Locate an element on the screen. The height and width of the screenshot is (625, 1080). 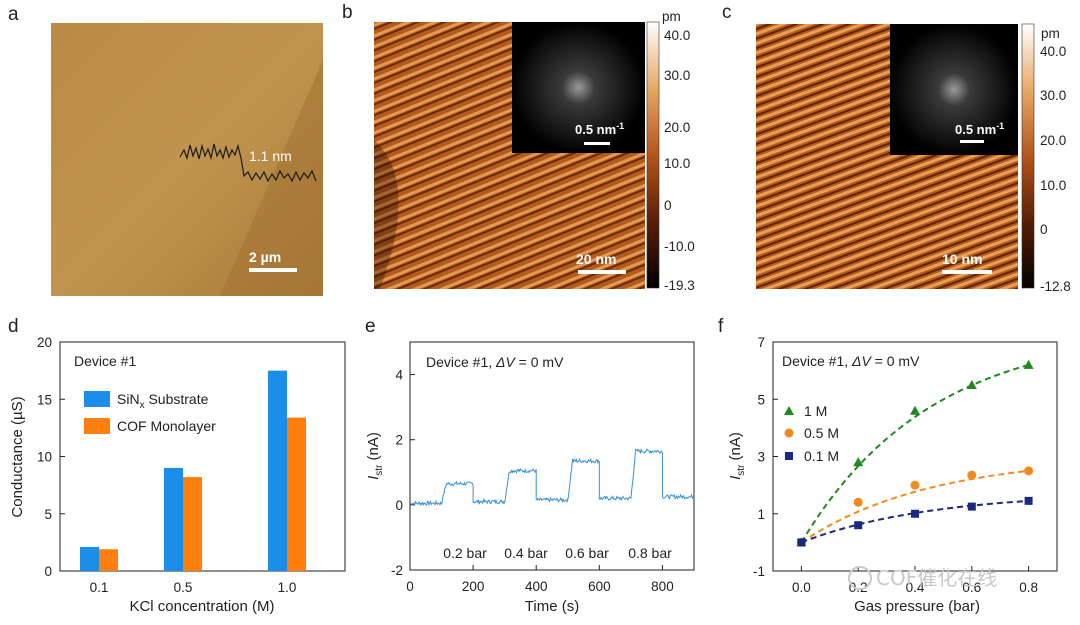
y-axis-label: Conductance (µS) is located at coordinates (17, 456).